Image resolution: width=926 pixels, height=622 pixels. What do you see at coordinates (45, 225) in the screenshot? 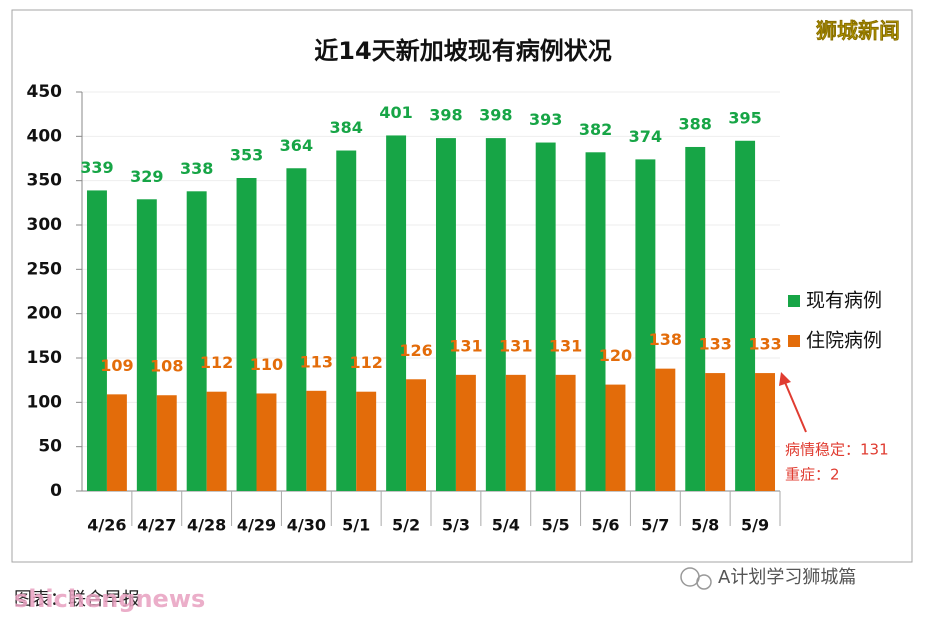
I see `y-tick-label: 300` at bounding box center [45, 225].